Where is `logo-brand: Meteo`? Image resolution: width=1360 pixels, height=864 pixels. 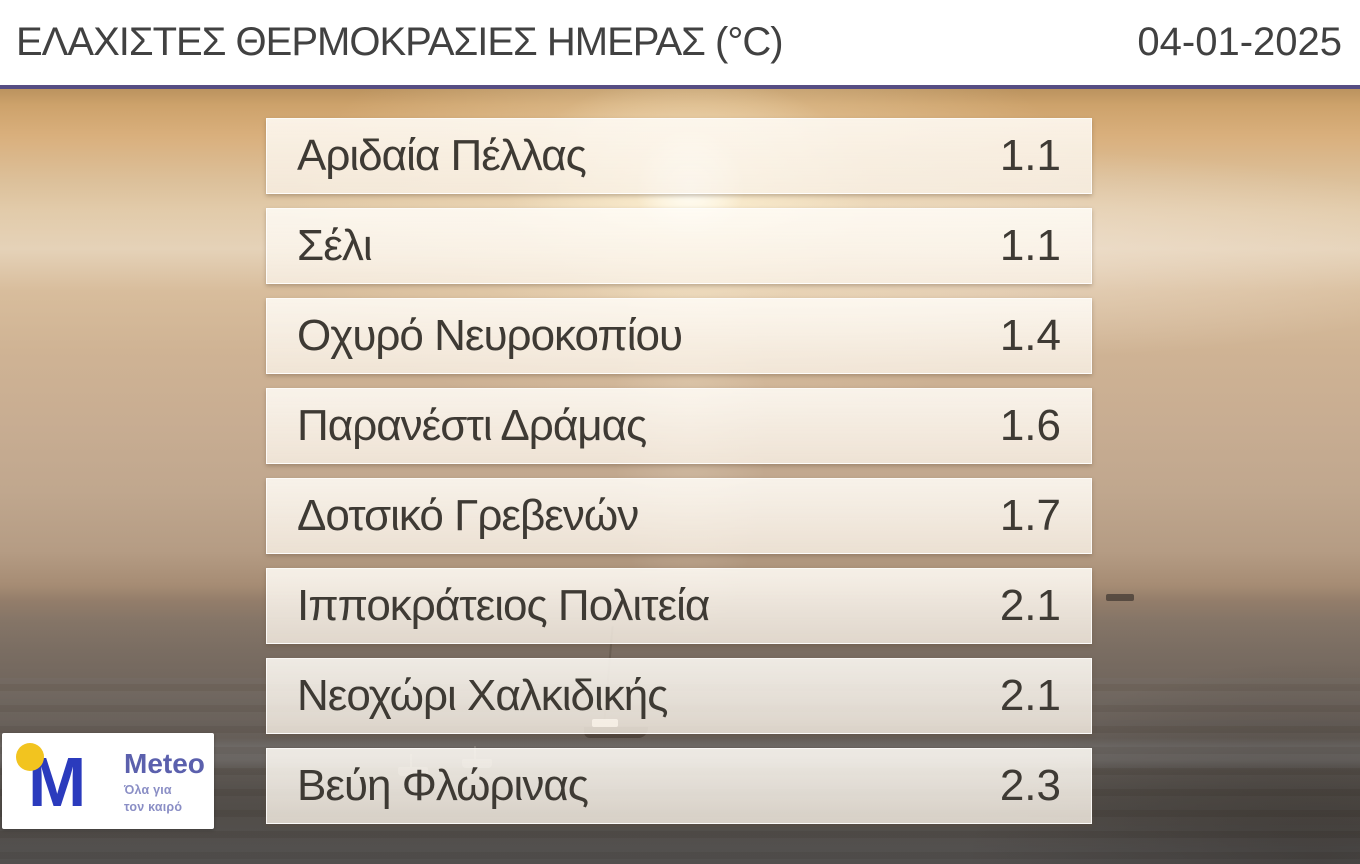
logo-brand: Meteo is located at coordinates (164, 764).